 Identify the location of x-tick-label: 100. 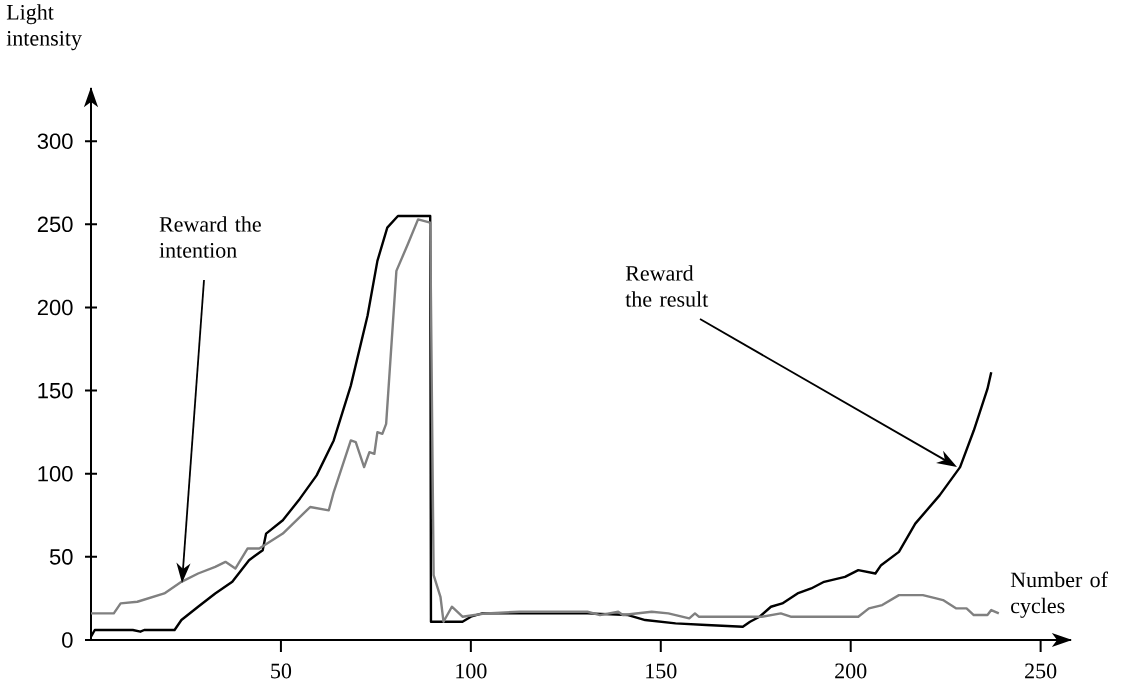
(471, 671).